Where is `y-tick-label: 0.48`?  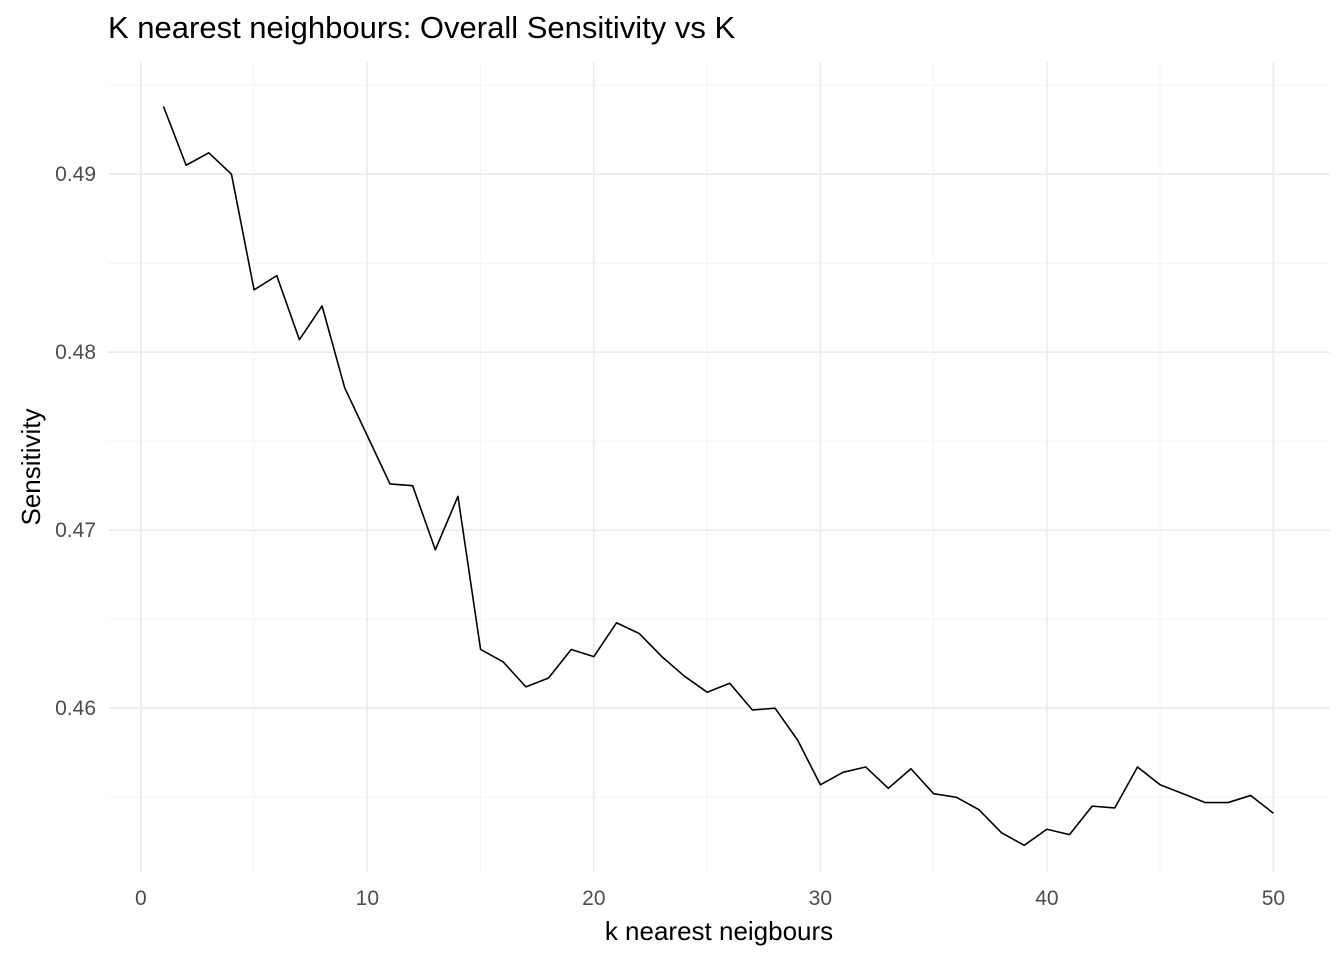
y-tick-label: 0.48 is located at coordinates (75, 352).